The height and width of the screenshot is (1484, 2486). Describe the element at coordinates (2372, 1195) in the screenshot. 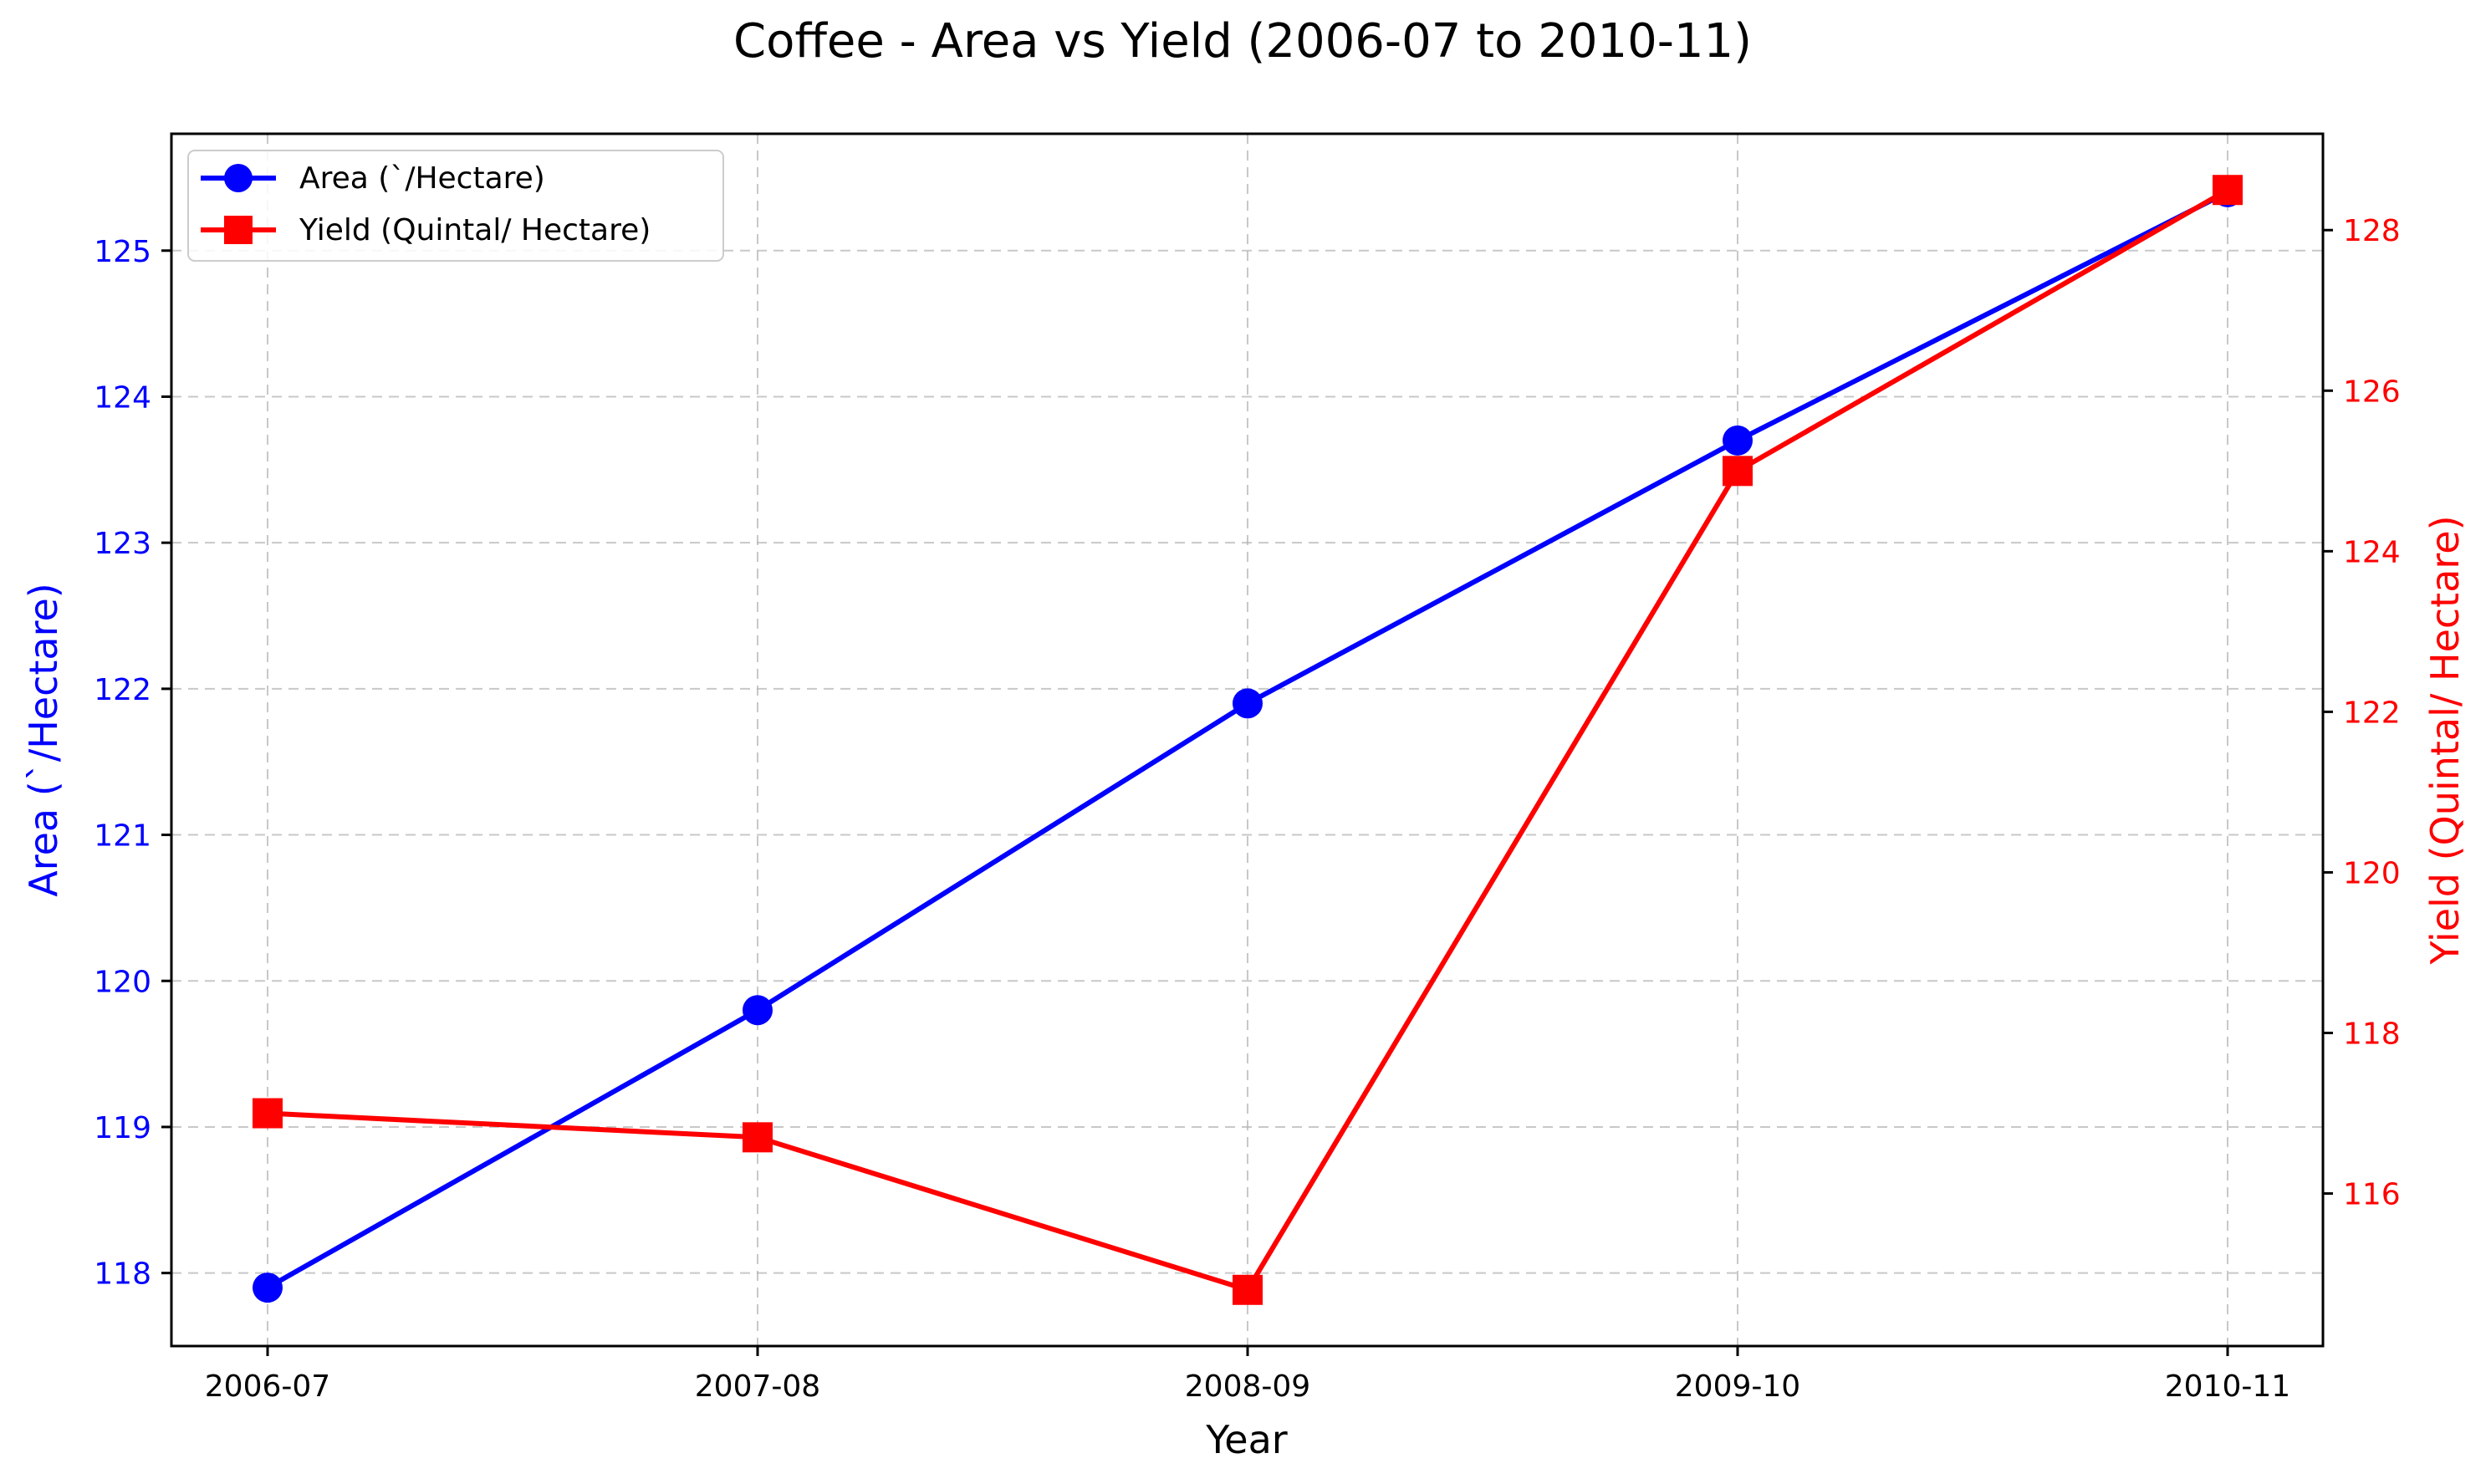

I see `right-y-tick-label: 116` at that location.